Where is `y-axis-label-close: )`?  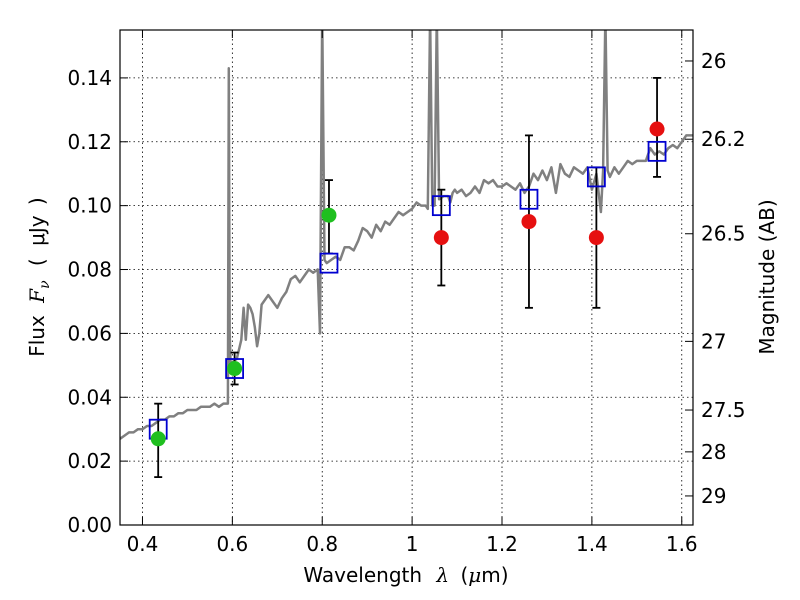 y-axis-label-close: ) is located at coordinates (37, 201).